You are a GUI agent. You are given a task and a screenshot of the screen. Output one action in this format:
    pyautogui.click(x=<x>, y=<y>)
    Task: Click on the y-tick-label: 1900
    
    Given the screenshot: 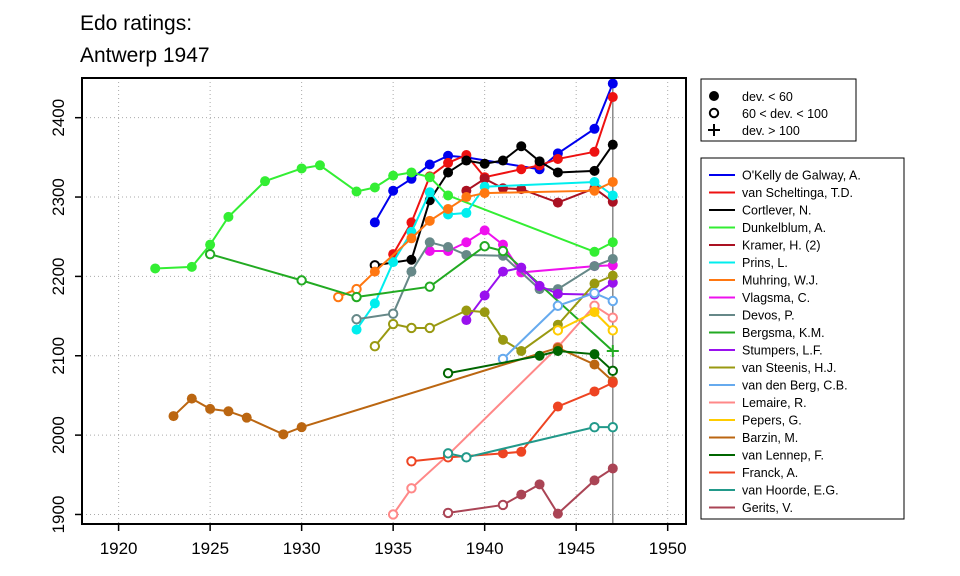 What is the action you would take?
    pyautogui.click(x=58, y=515)
    